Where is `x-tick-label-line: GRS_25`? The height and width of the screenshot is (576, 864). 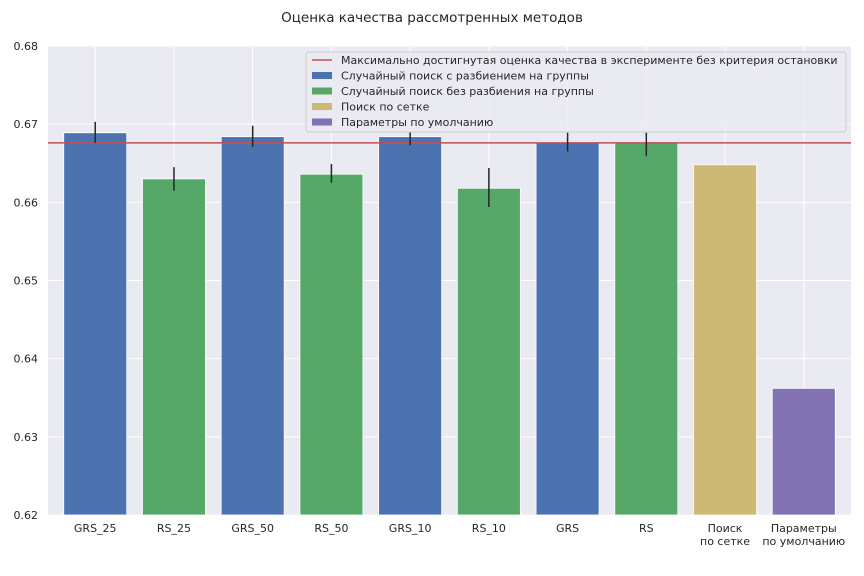
x-tick-label-line: GRS_25 is located at coordinates (95, 528).